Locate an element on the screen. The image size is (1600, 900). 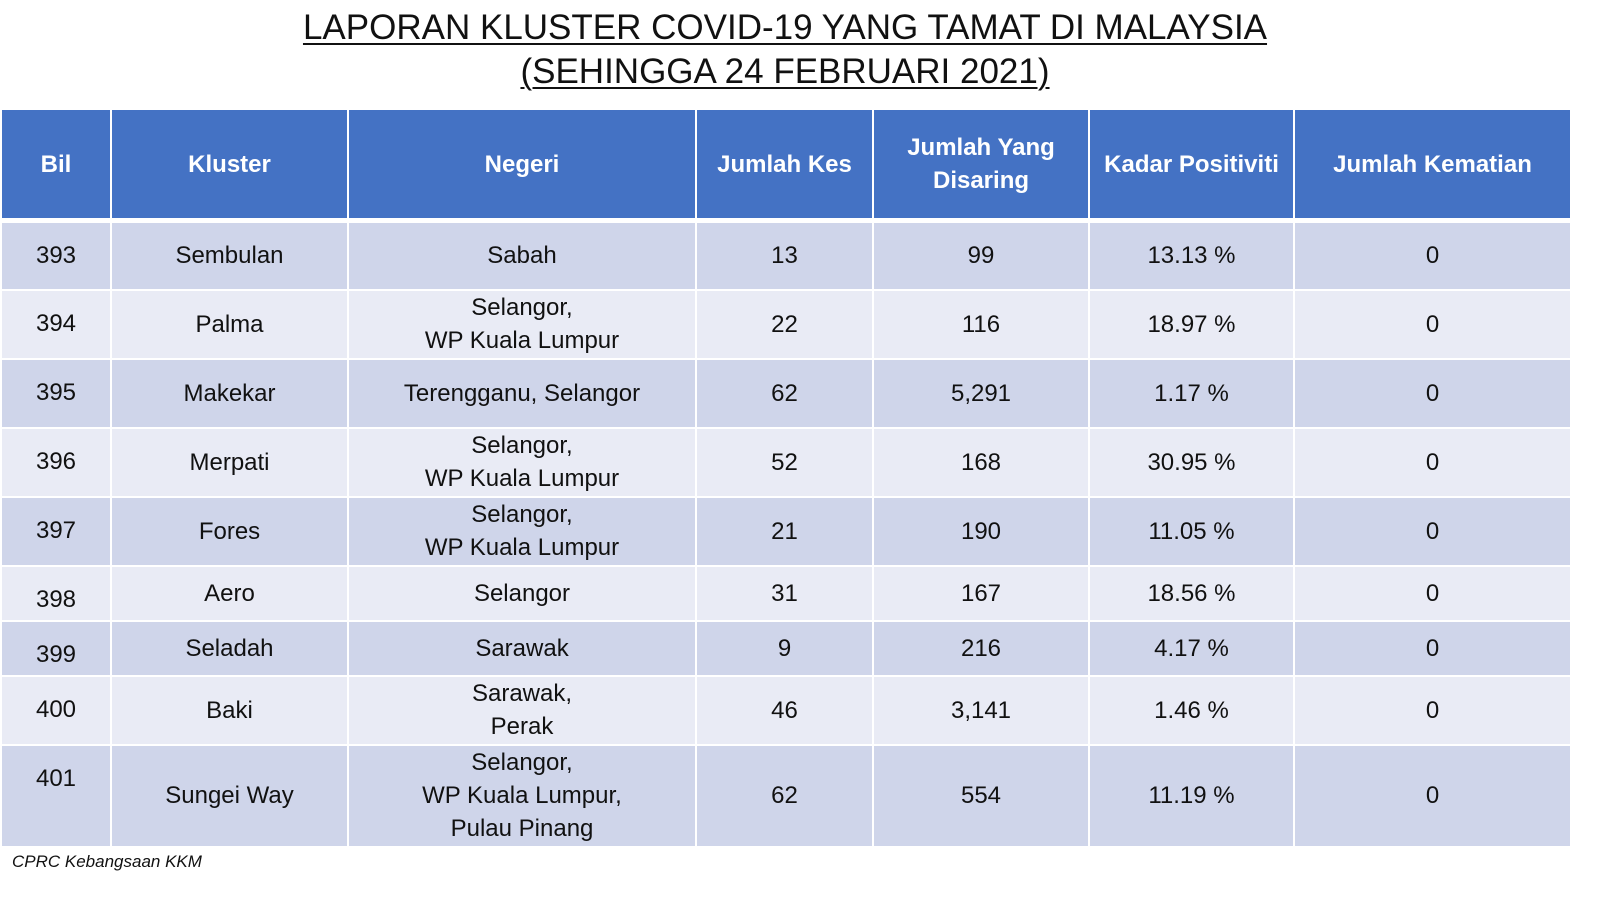
negeri-line: Perak is located at coordinates (522, 726).